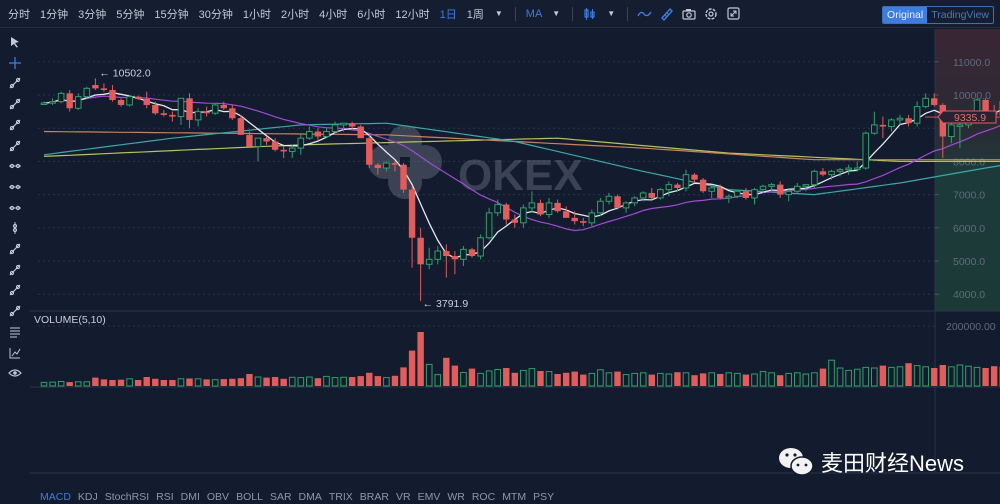  I want to click on ruler-drawing-icon, so click(667, 14).